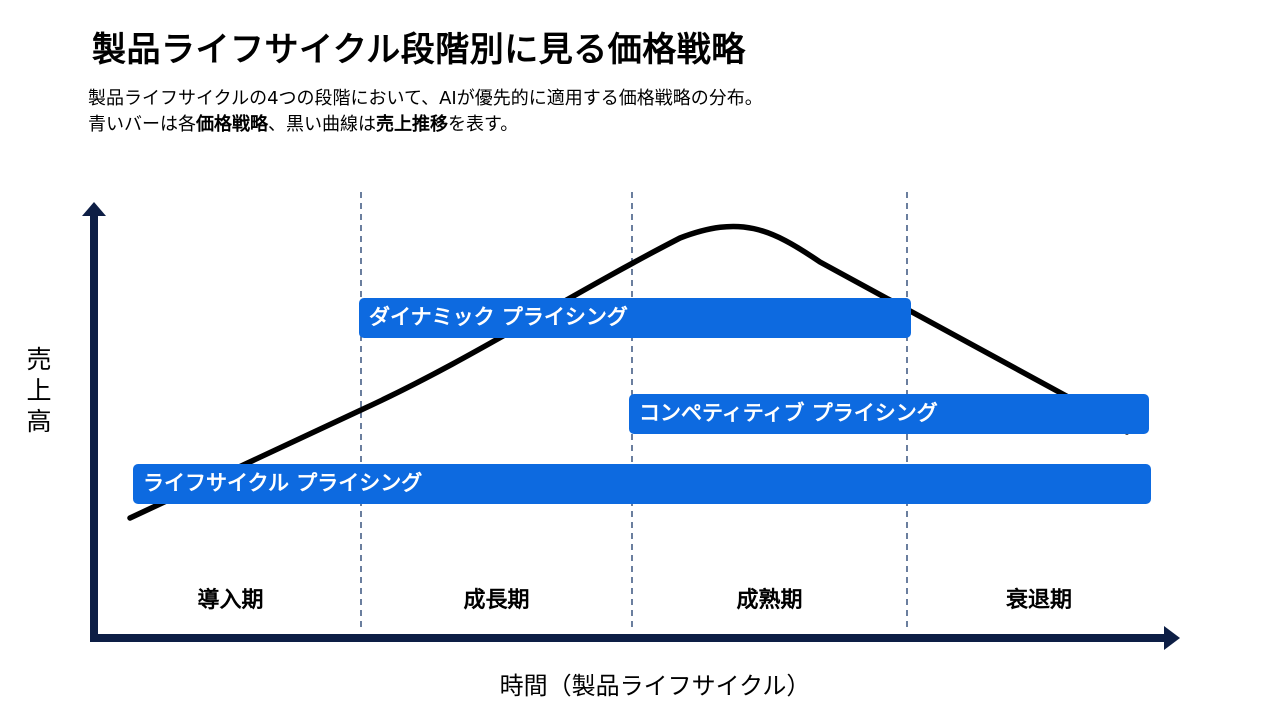 Image resolution: width=1280 pixels, height=720 pixels. What do you see at coordinates (419, 50) in the screenshot?
I see `page-title: 製品ライフサイクル段階別に見る価格戦略` at bounding box center [419, 50].